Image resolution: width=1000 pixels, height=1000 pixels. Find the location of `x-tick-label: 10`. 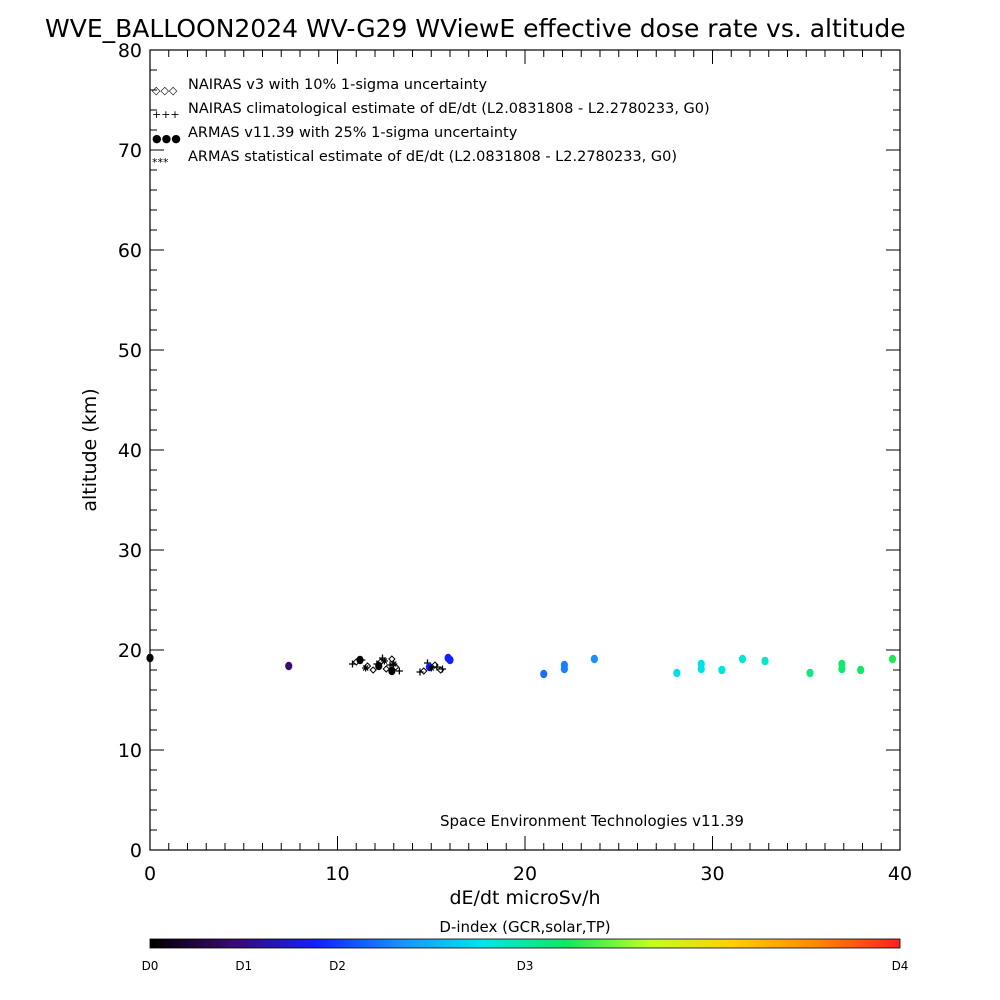

x-tick-label: 10 is located at coordinates (337, 874).